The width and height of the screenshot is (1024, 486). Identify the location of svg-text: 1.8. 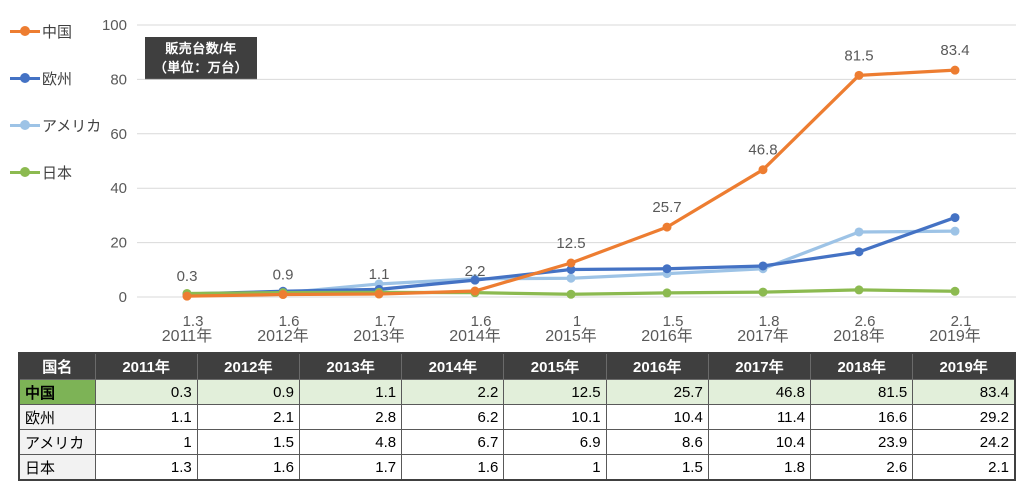
(769, 321).